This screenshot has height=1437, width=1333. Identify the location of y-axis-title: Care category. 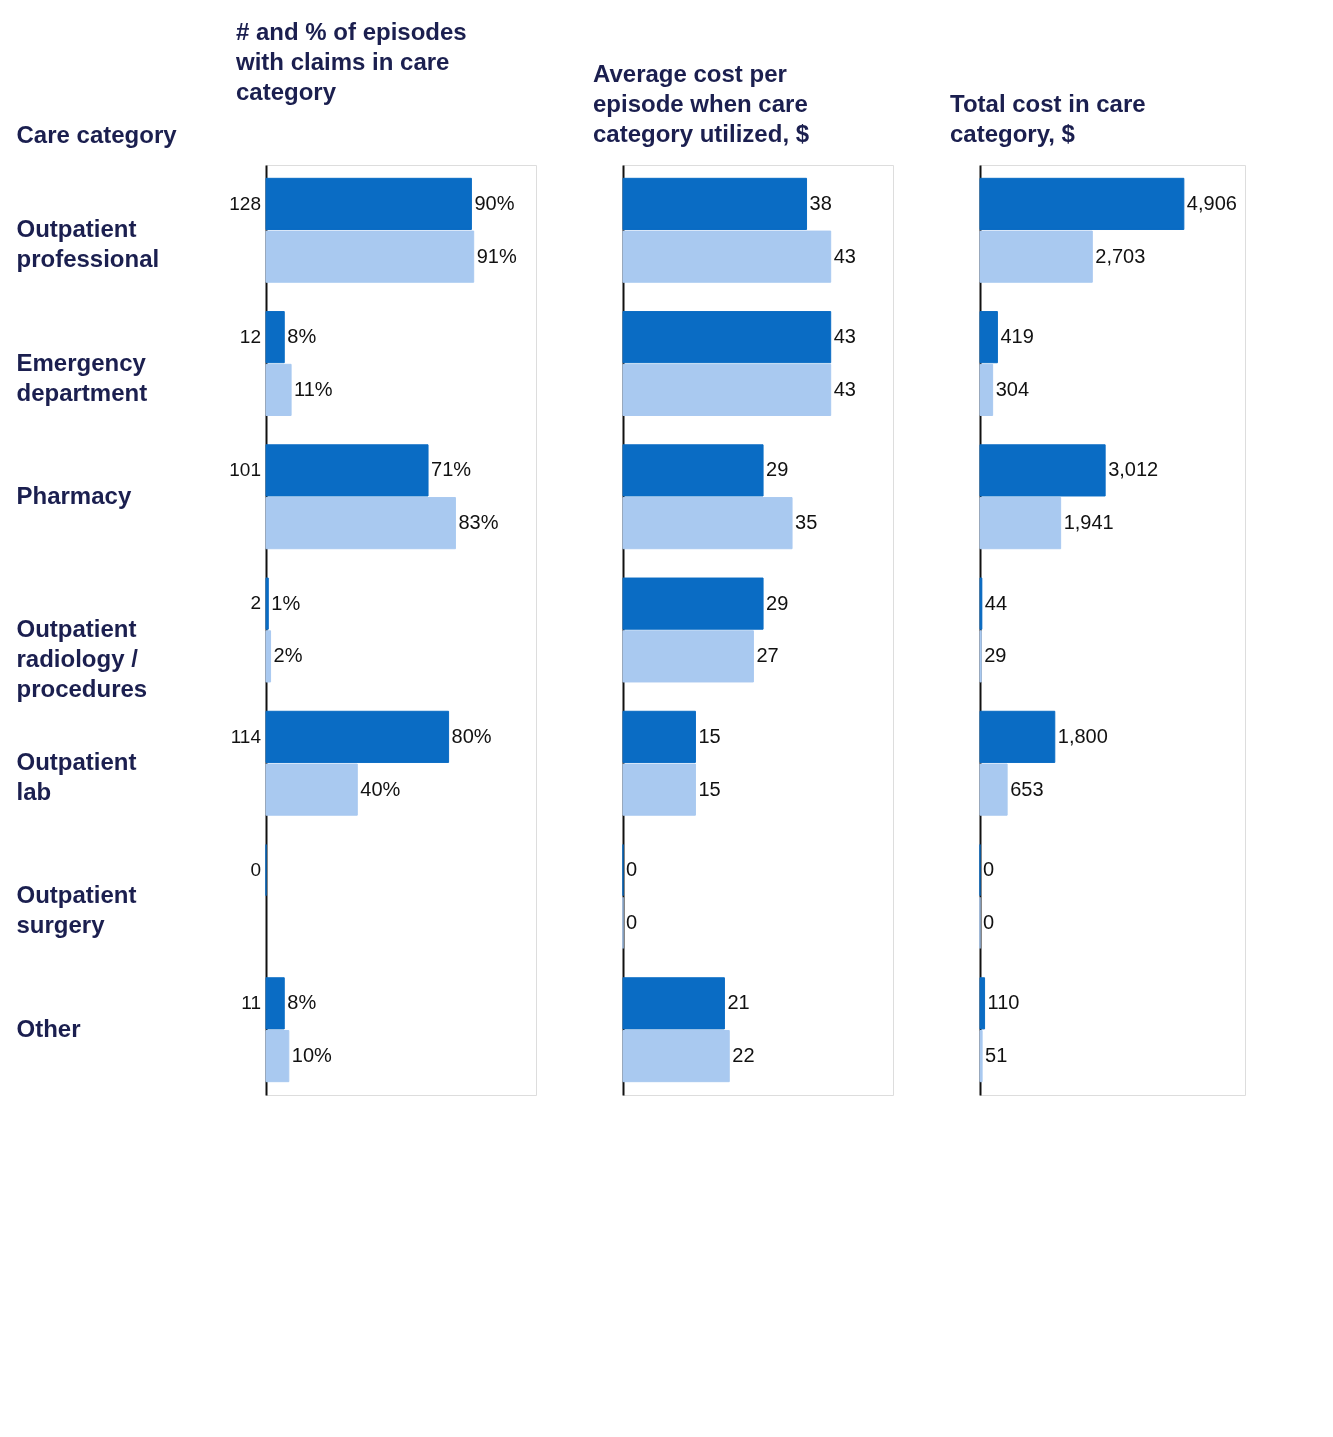
(97, 134).